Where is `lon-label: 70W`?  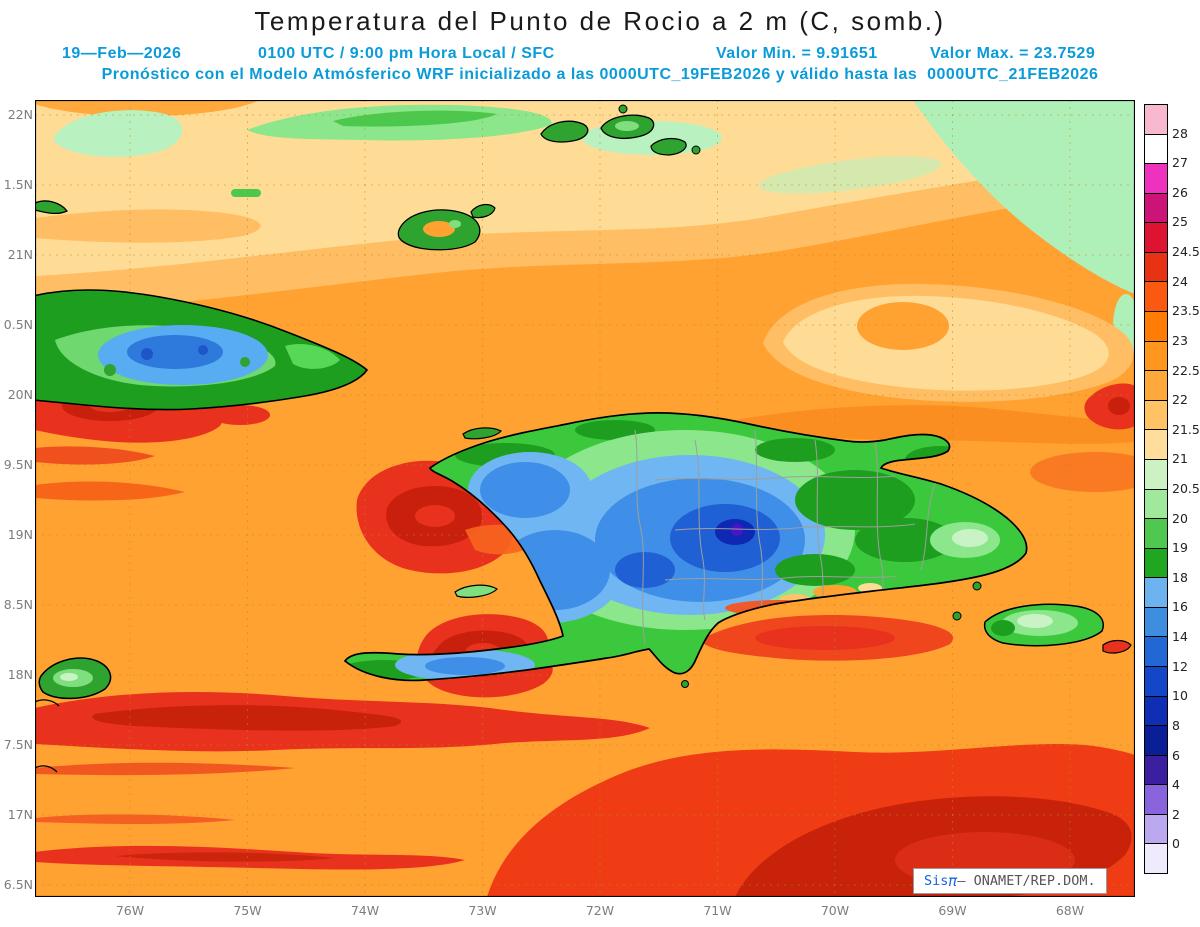 lon-label: 70W is located at coordinates (835, 910).